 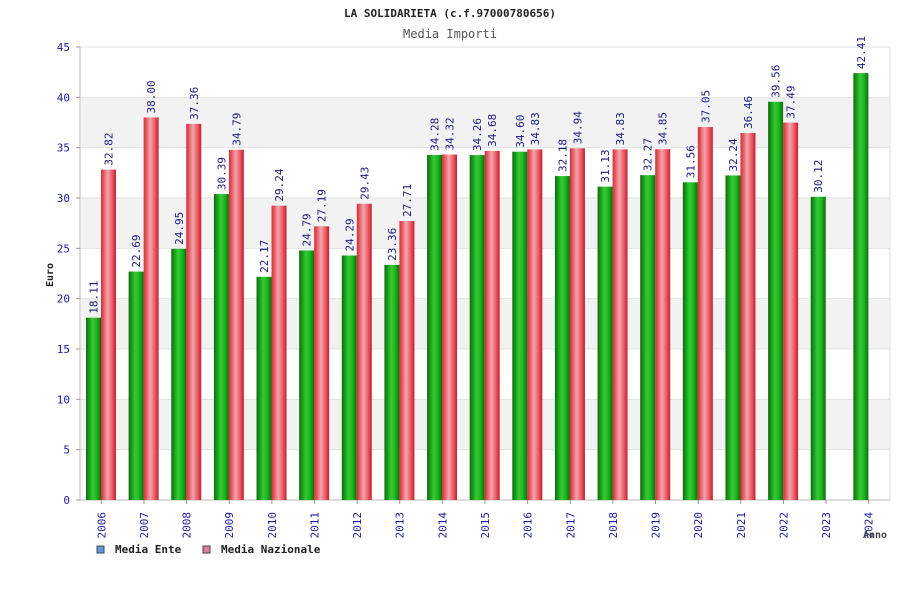 I want to click on x-tick-label: 2015, so click(x=485, y=525).